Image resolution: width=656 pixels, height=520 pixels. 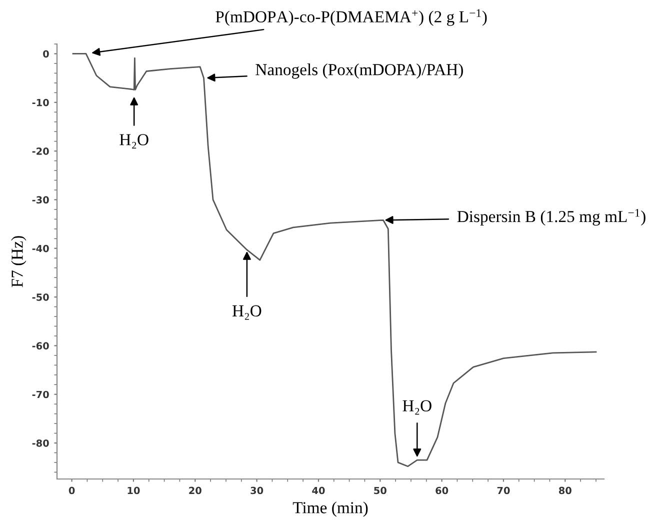 What do you see at coordinates (551, 217) in the screenshot?
I see `annotation: Dispersin B (1.25 mg mL$^{−1}$)` at bounding box center [551, 217].